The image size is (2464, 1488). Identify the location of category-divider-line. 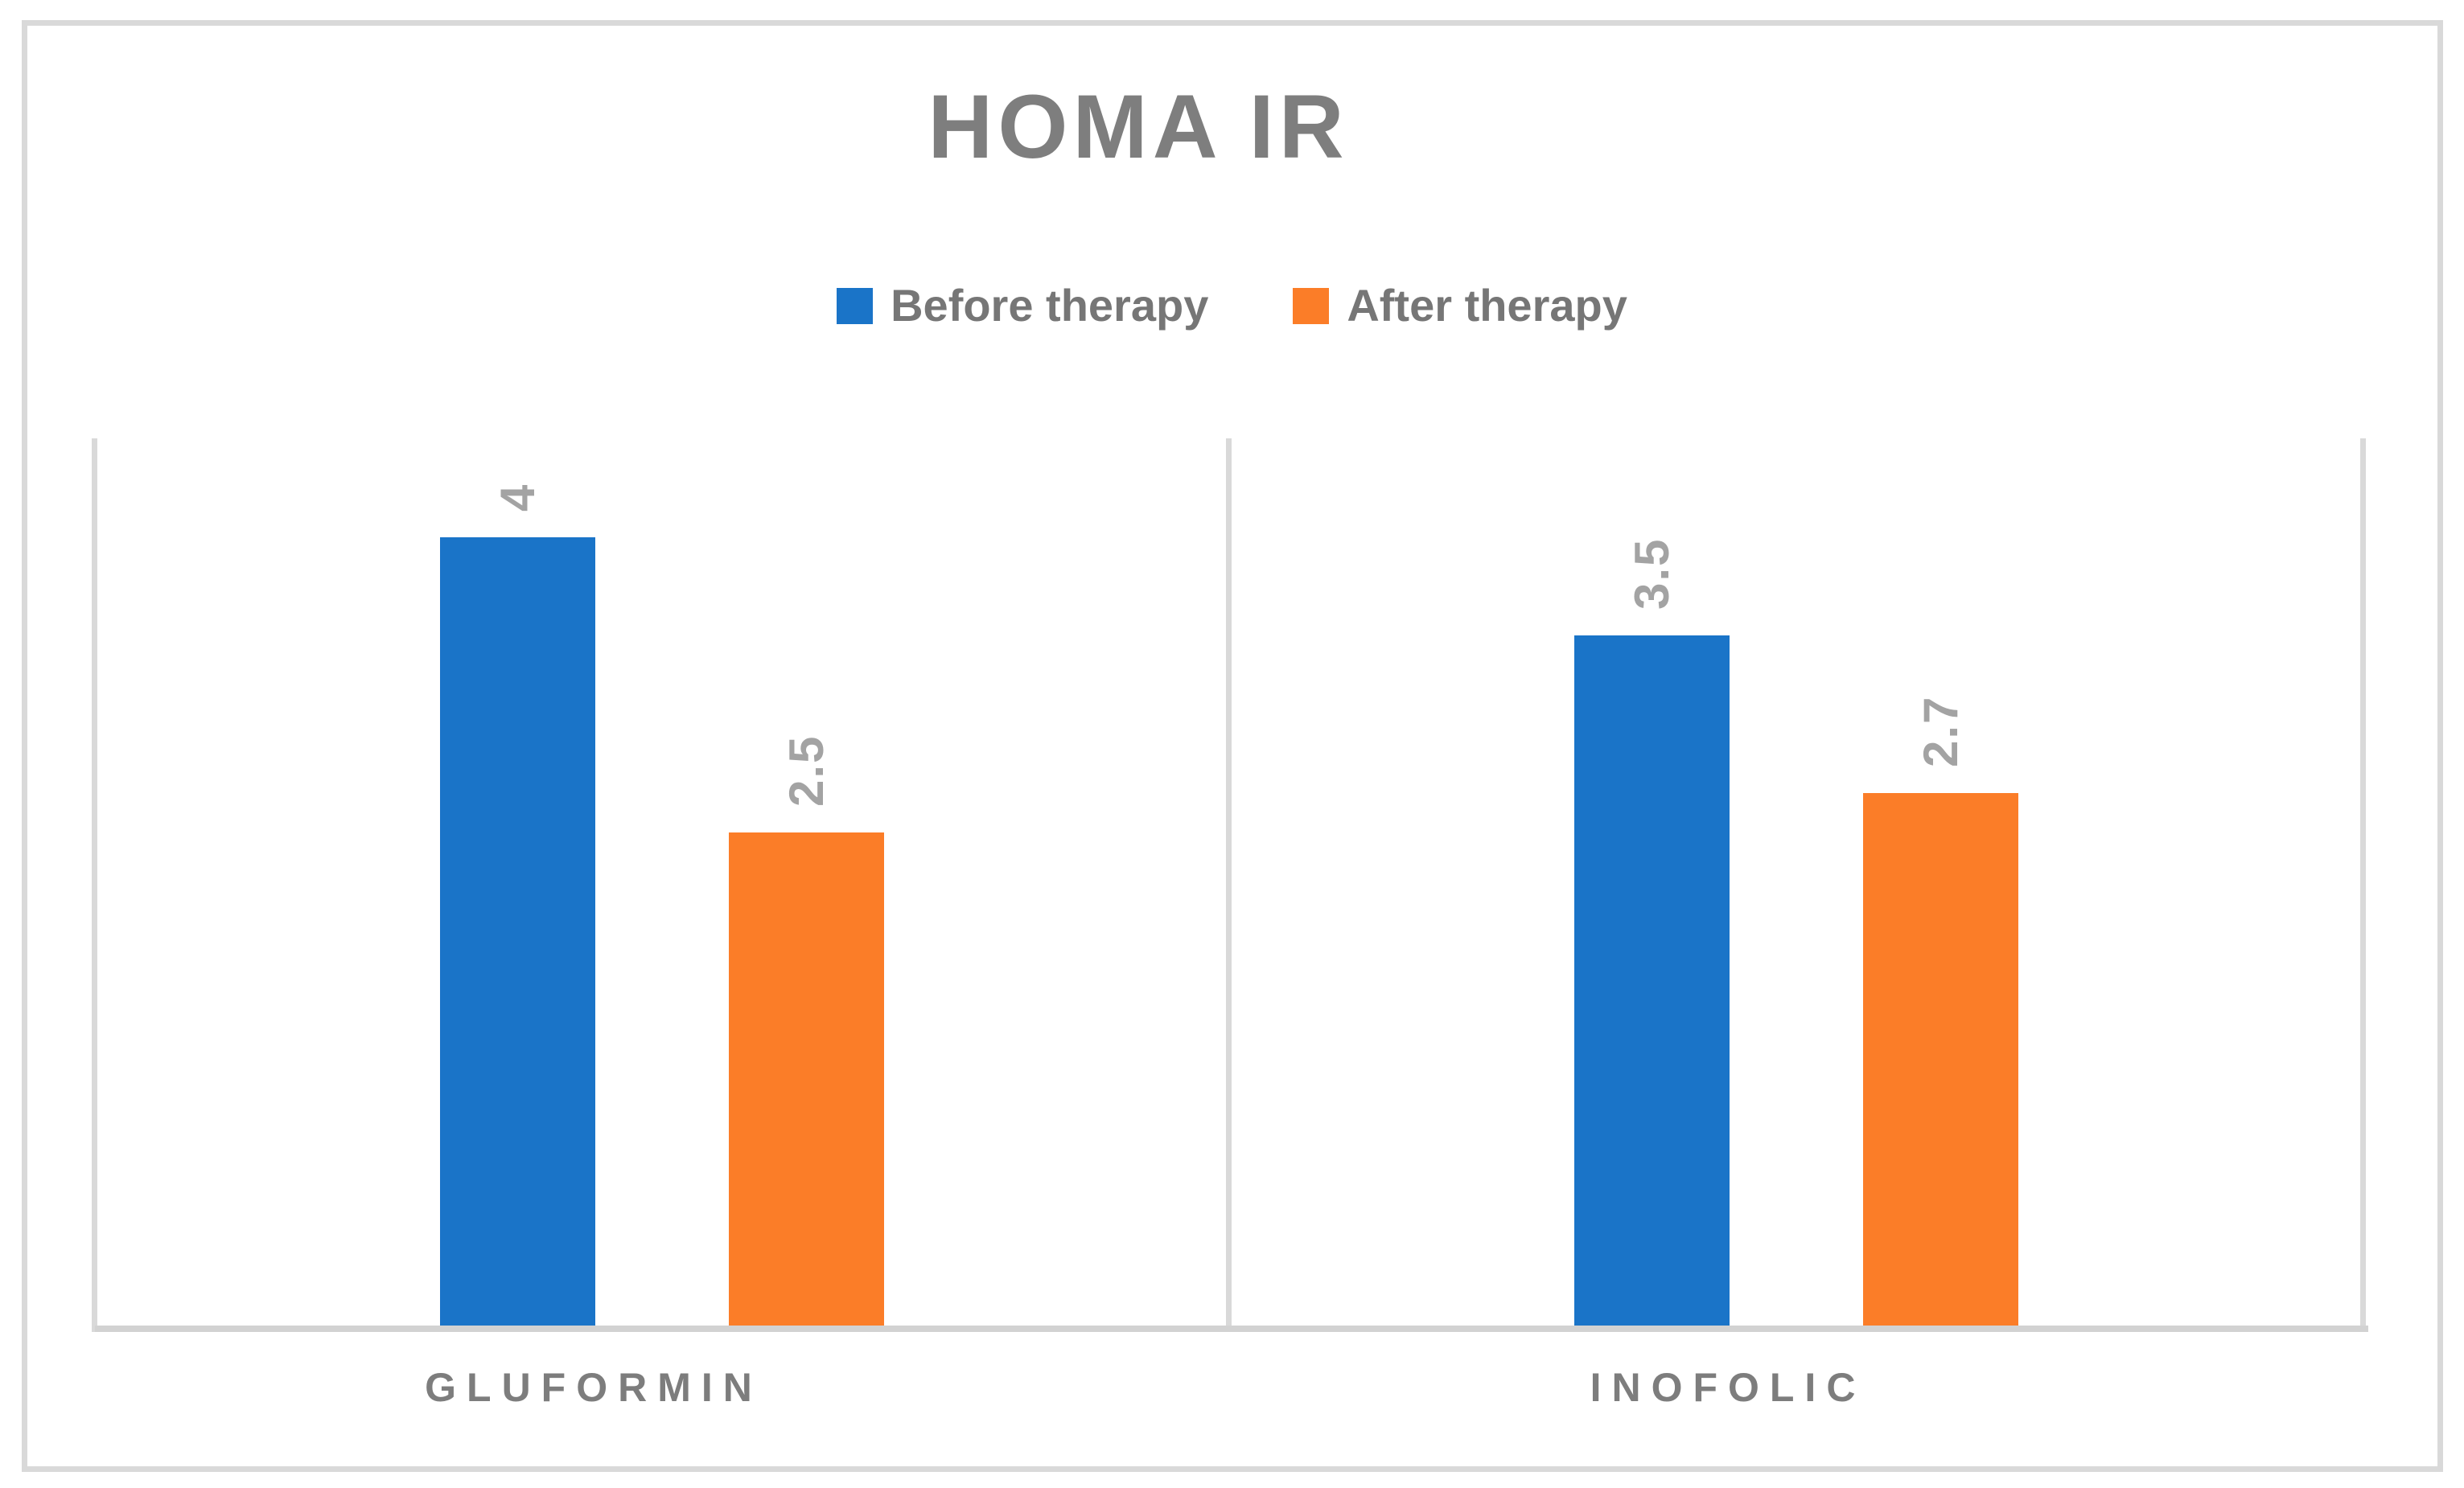
(1229, 885).